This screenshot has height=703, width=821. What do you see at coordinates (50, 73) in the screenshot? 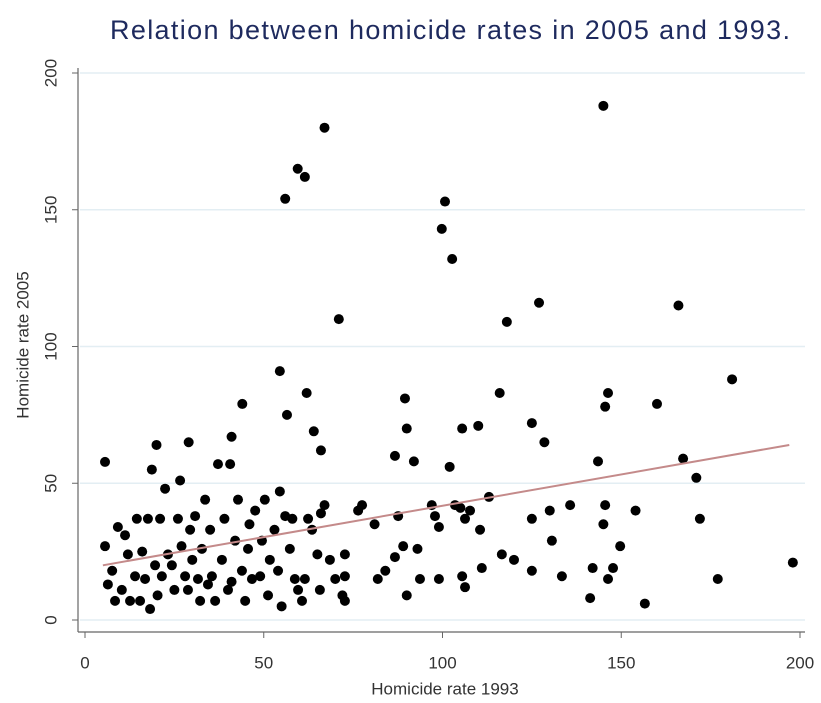
I see `y-tick-label: 200` at bounding box center [50, 73].